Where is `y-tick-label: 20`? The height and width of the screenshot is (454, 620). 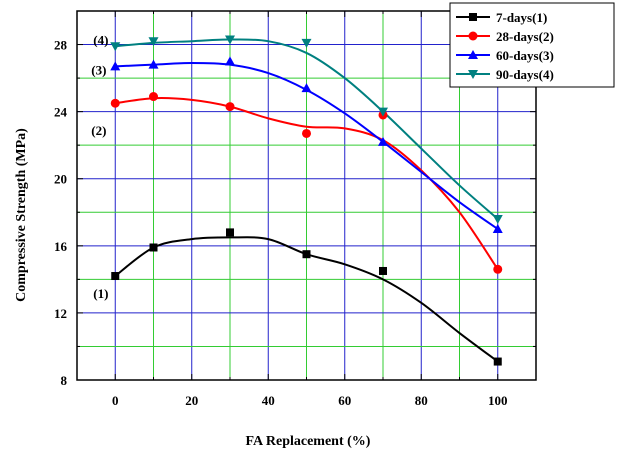 y-tick-label: 20 is located at coordinates (60, 179).